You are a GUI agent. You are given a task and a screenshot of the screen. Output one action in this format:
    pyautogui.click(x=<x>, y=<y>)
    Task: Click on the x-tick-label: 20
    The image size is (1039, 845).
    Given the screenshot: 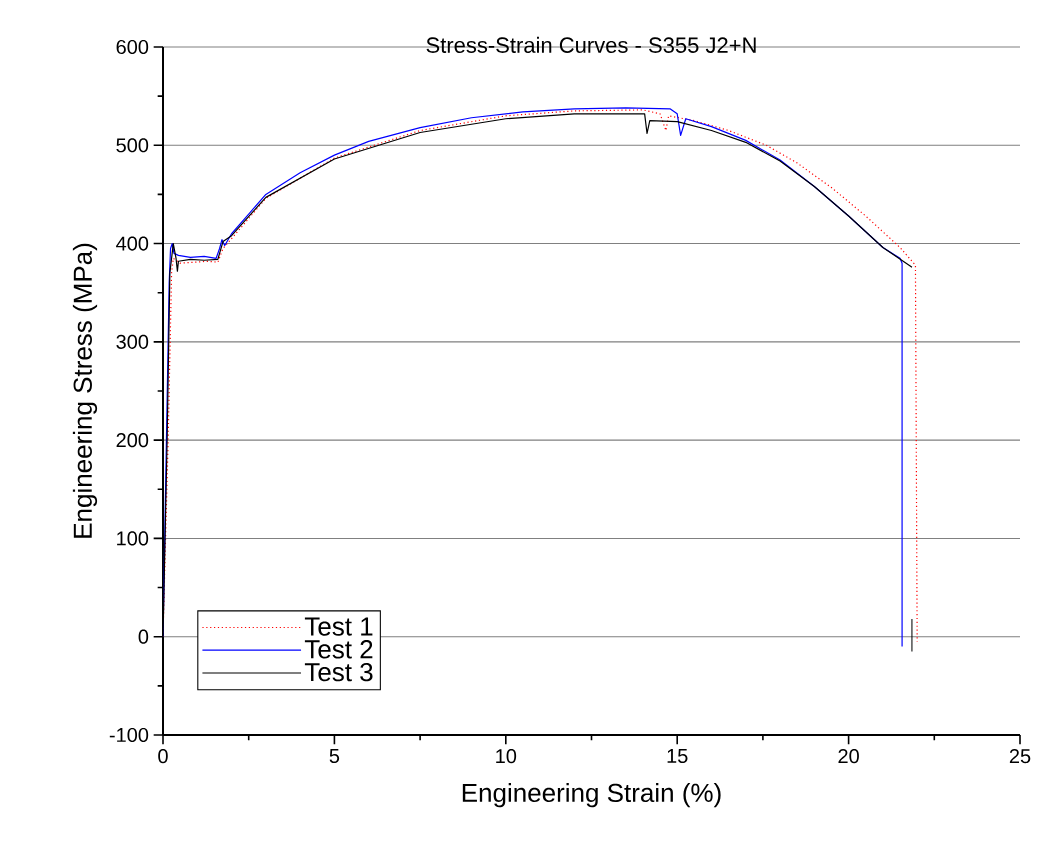 What is the action you would take?
    pyautogui.click(x=848, y=756)
    